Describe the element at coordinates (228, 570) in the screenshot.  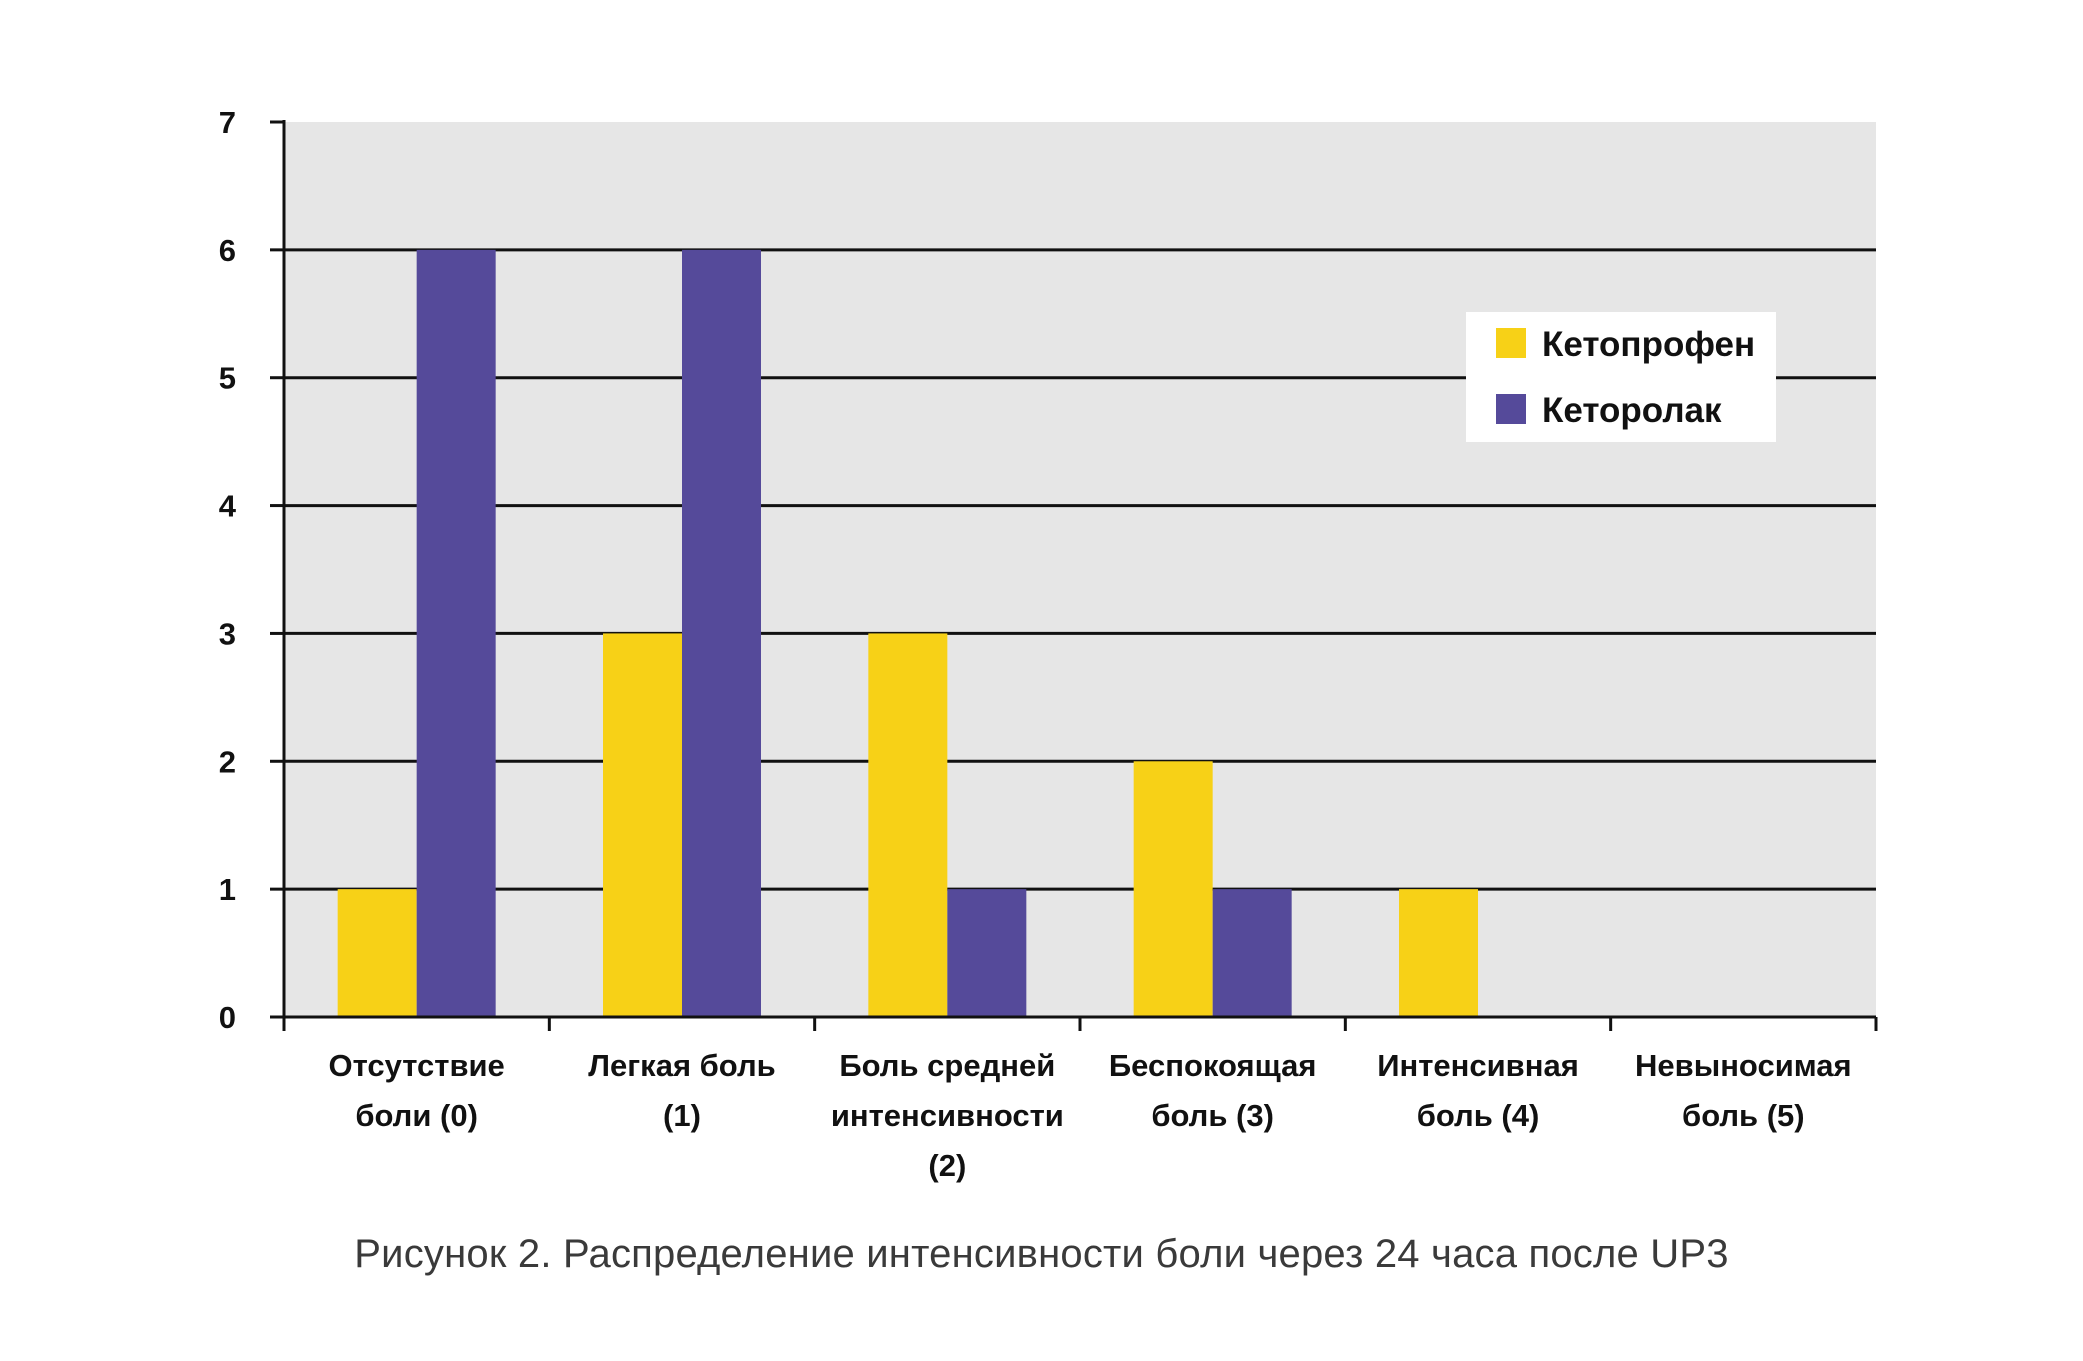
I see `y-axis-ticks: 0 1 2 3 4 5 6 7` at that location.